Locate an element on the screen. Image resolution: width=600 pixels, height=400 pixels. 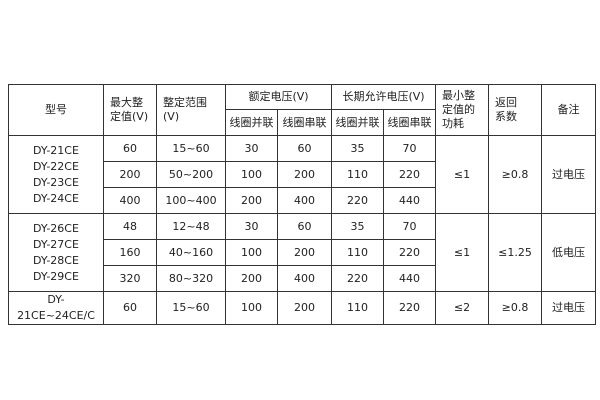
max-setting-cell: 320 is located at coordinates (130, 278).